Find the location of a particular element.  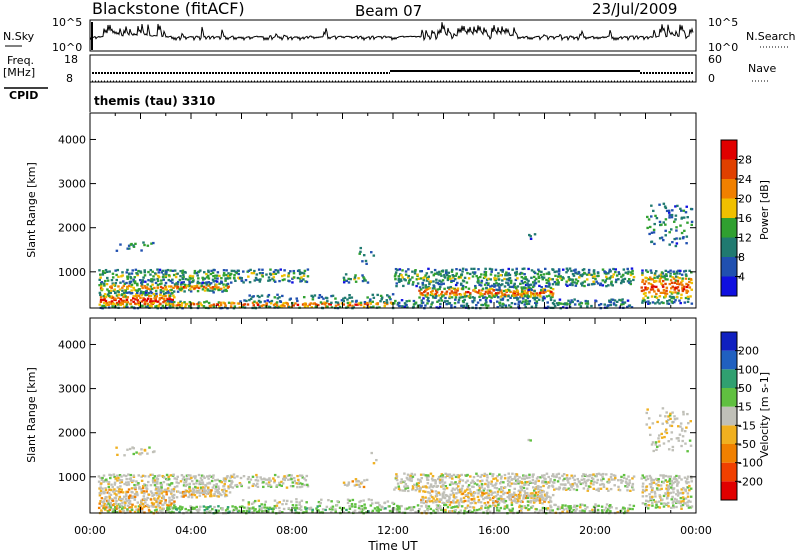

velocity-colorbar-swatch is located at coordinates (729, 453).